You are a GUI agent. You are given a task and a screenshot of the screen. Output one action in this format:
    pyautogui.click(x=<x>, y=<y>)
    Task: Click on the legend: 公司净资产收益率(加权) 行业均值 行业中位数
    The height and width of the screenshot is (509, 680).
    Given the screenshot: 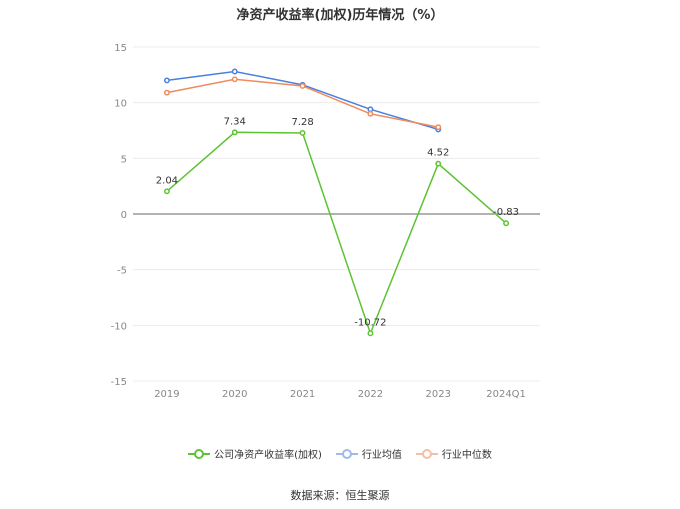 What is the action you would take?
    pyautogui.click(x=340, y=453)
    